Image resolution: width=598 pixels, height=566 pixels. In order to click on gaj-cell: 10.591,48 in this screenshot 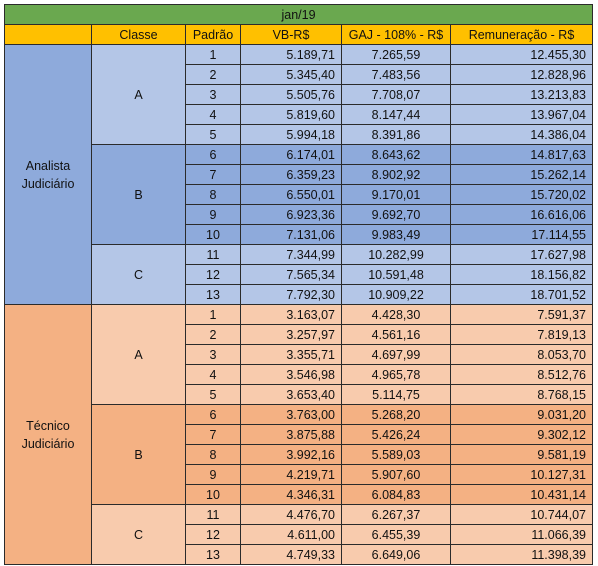, I will do `click(396, 274)`.